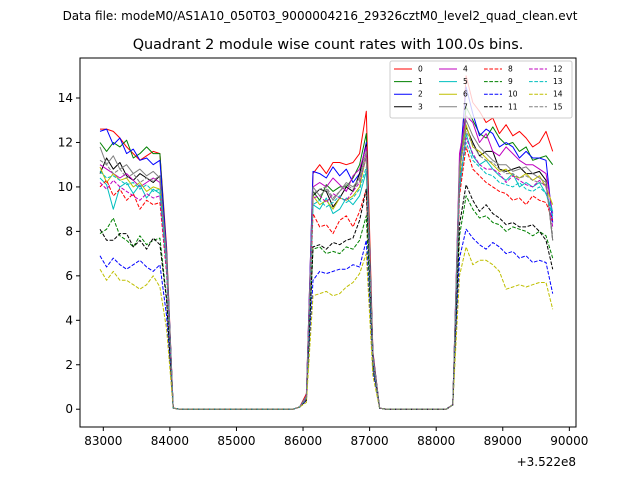  What do you see at coordinates (558, 94) in the screenshot?
I see `legend-label-14: 14` at bounding box center [558, 94].